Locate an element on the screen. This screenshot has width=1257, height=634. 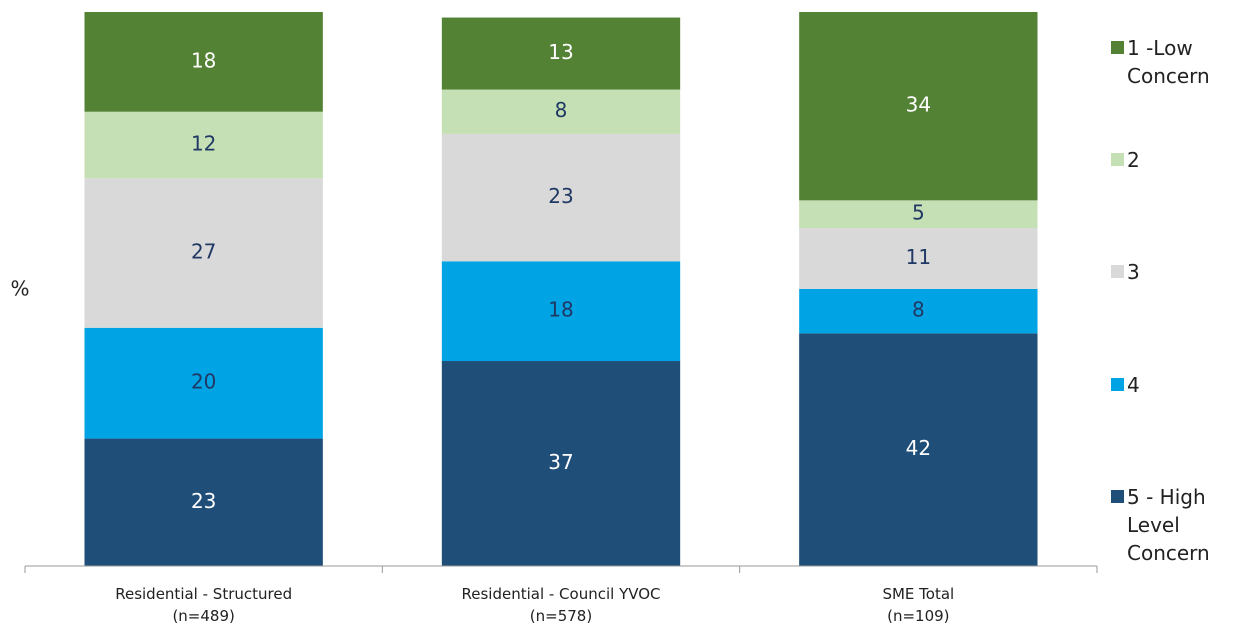
data-label: 42 is located at coordinates (918, 448).